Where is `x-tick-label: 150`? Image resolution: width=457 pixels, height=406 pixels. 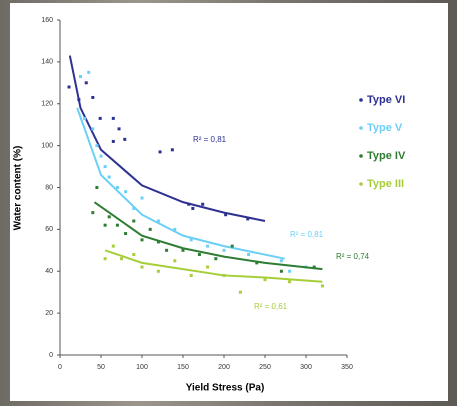
x-tick-label: 150 is located at coordinates (183, 367).